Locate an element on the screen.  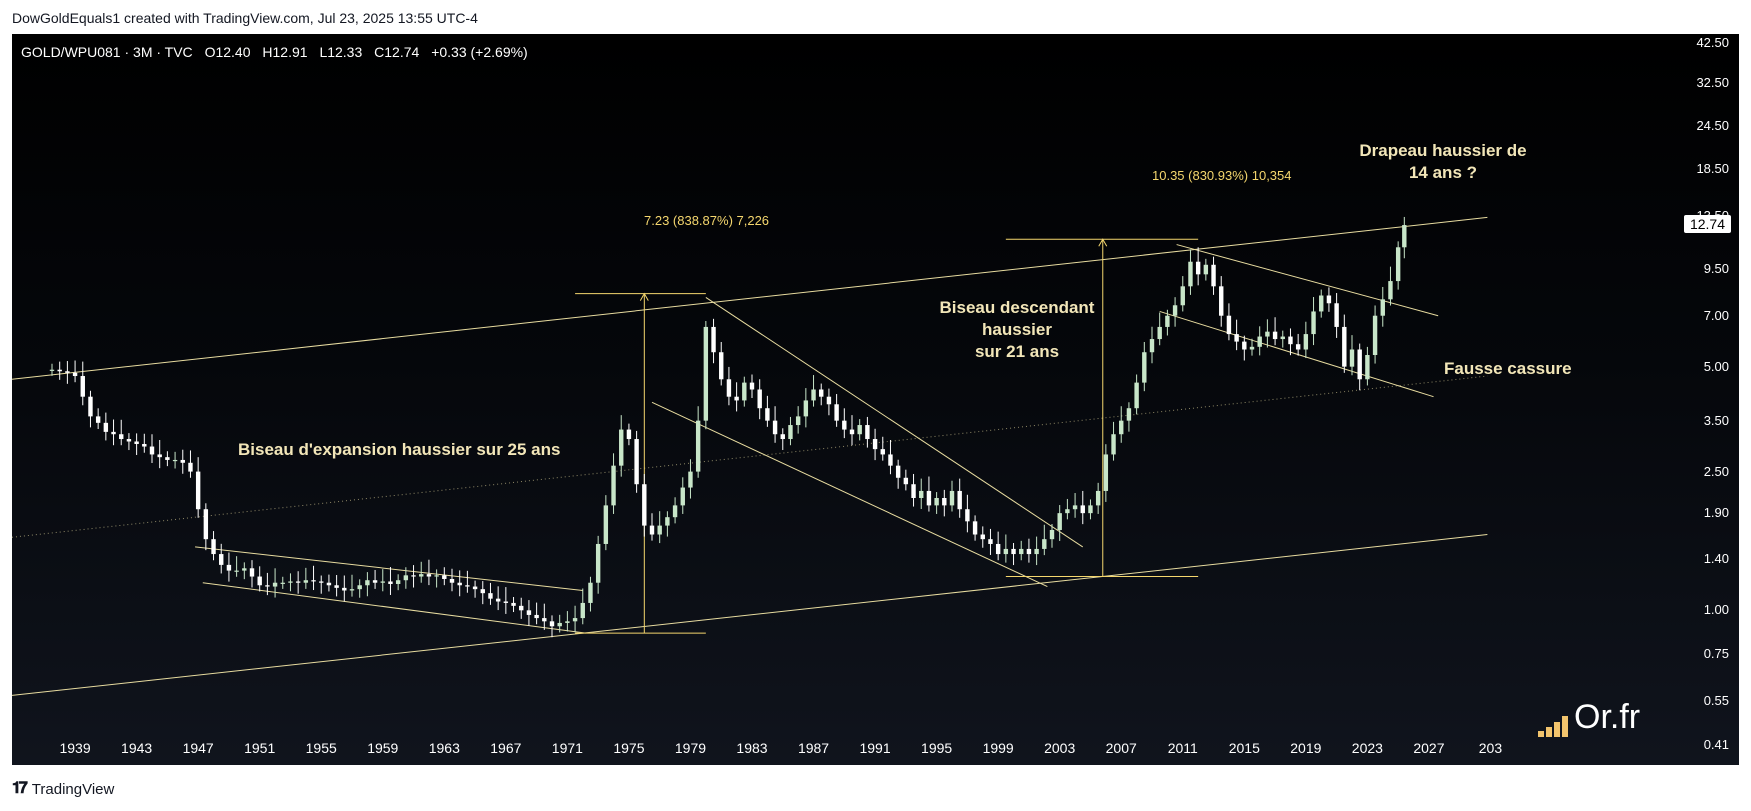
y-tick-label: 1.90 is located at coordinates (1716, 513).